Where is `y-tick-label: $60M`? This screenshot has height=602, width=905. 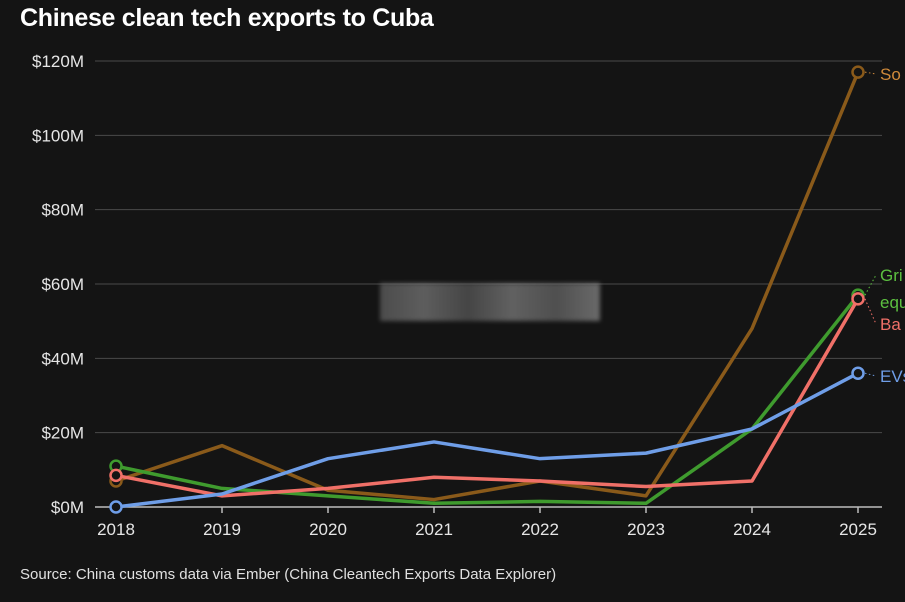
y-tick-label: $60M is located at coordinates (62, 284).